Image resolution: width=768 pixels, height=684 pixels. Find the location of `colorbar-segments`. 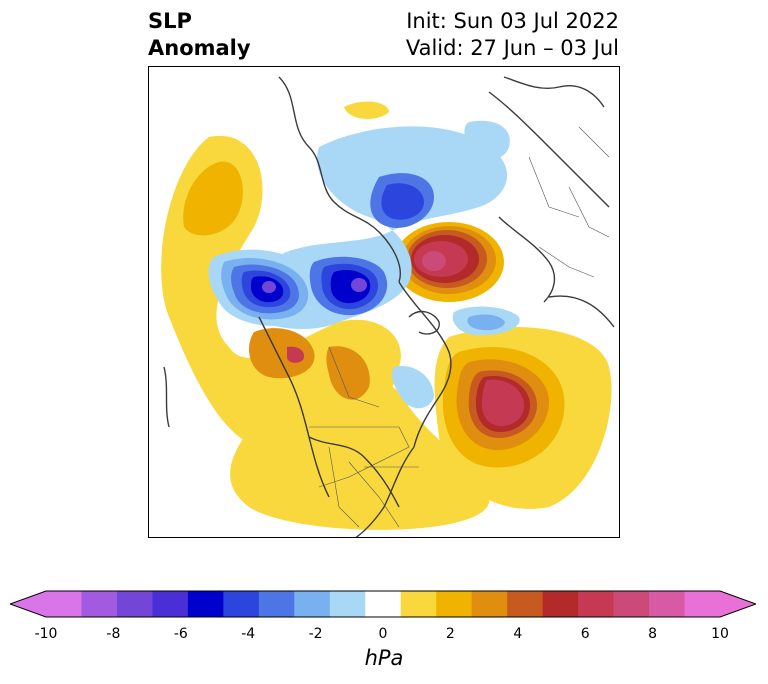

colorbar-segments is located at coordinates (383, 604).